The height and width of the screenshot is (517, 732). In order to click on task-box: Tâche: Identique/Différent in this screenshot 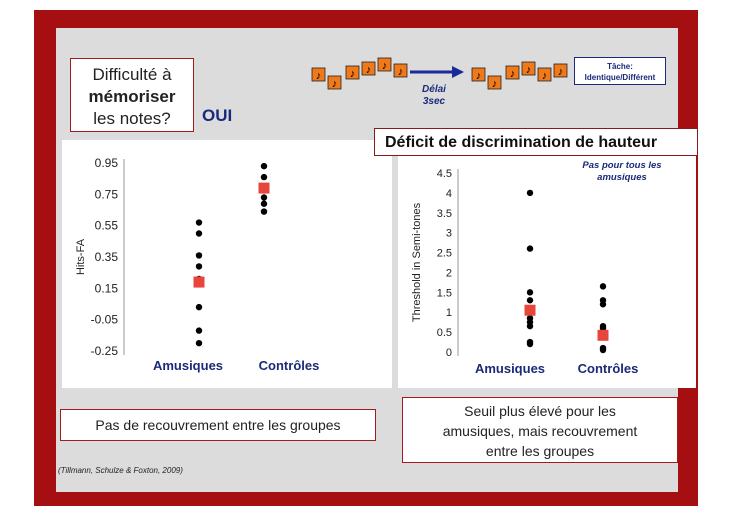, I will do `click(620, 71)`.